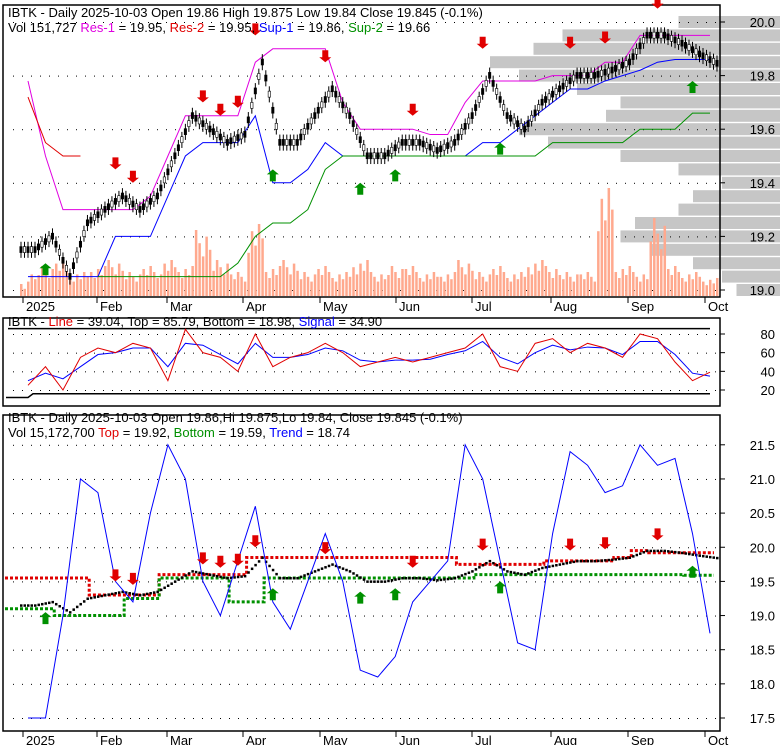 This screenshot has width=780, height=745. Describe the element at coordinates (97, 27) in the screenshot. I see `res1-label: Res-1` at that location.